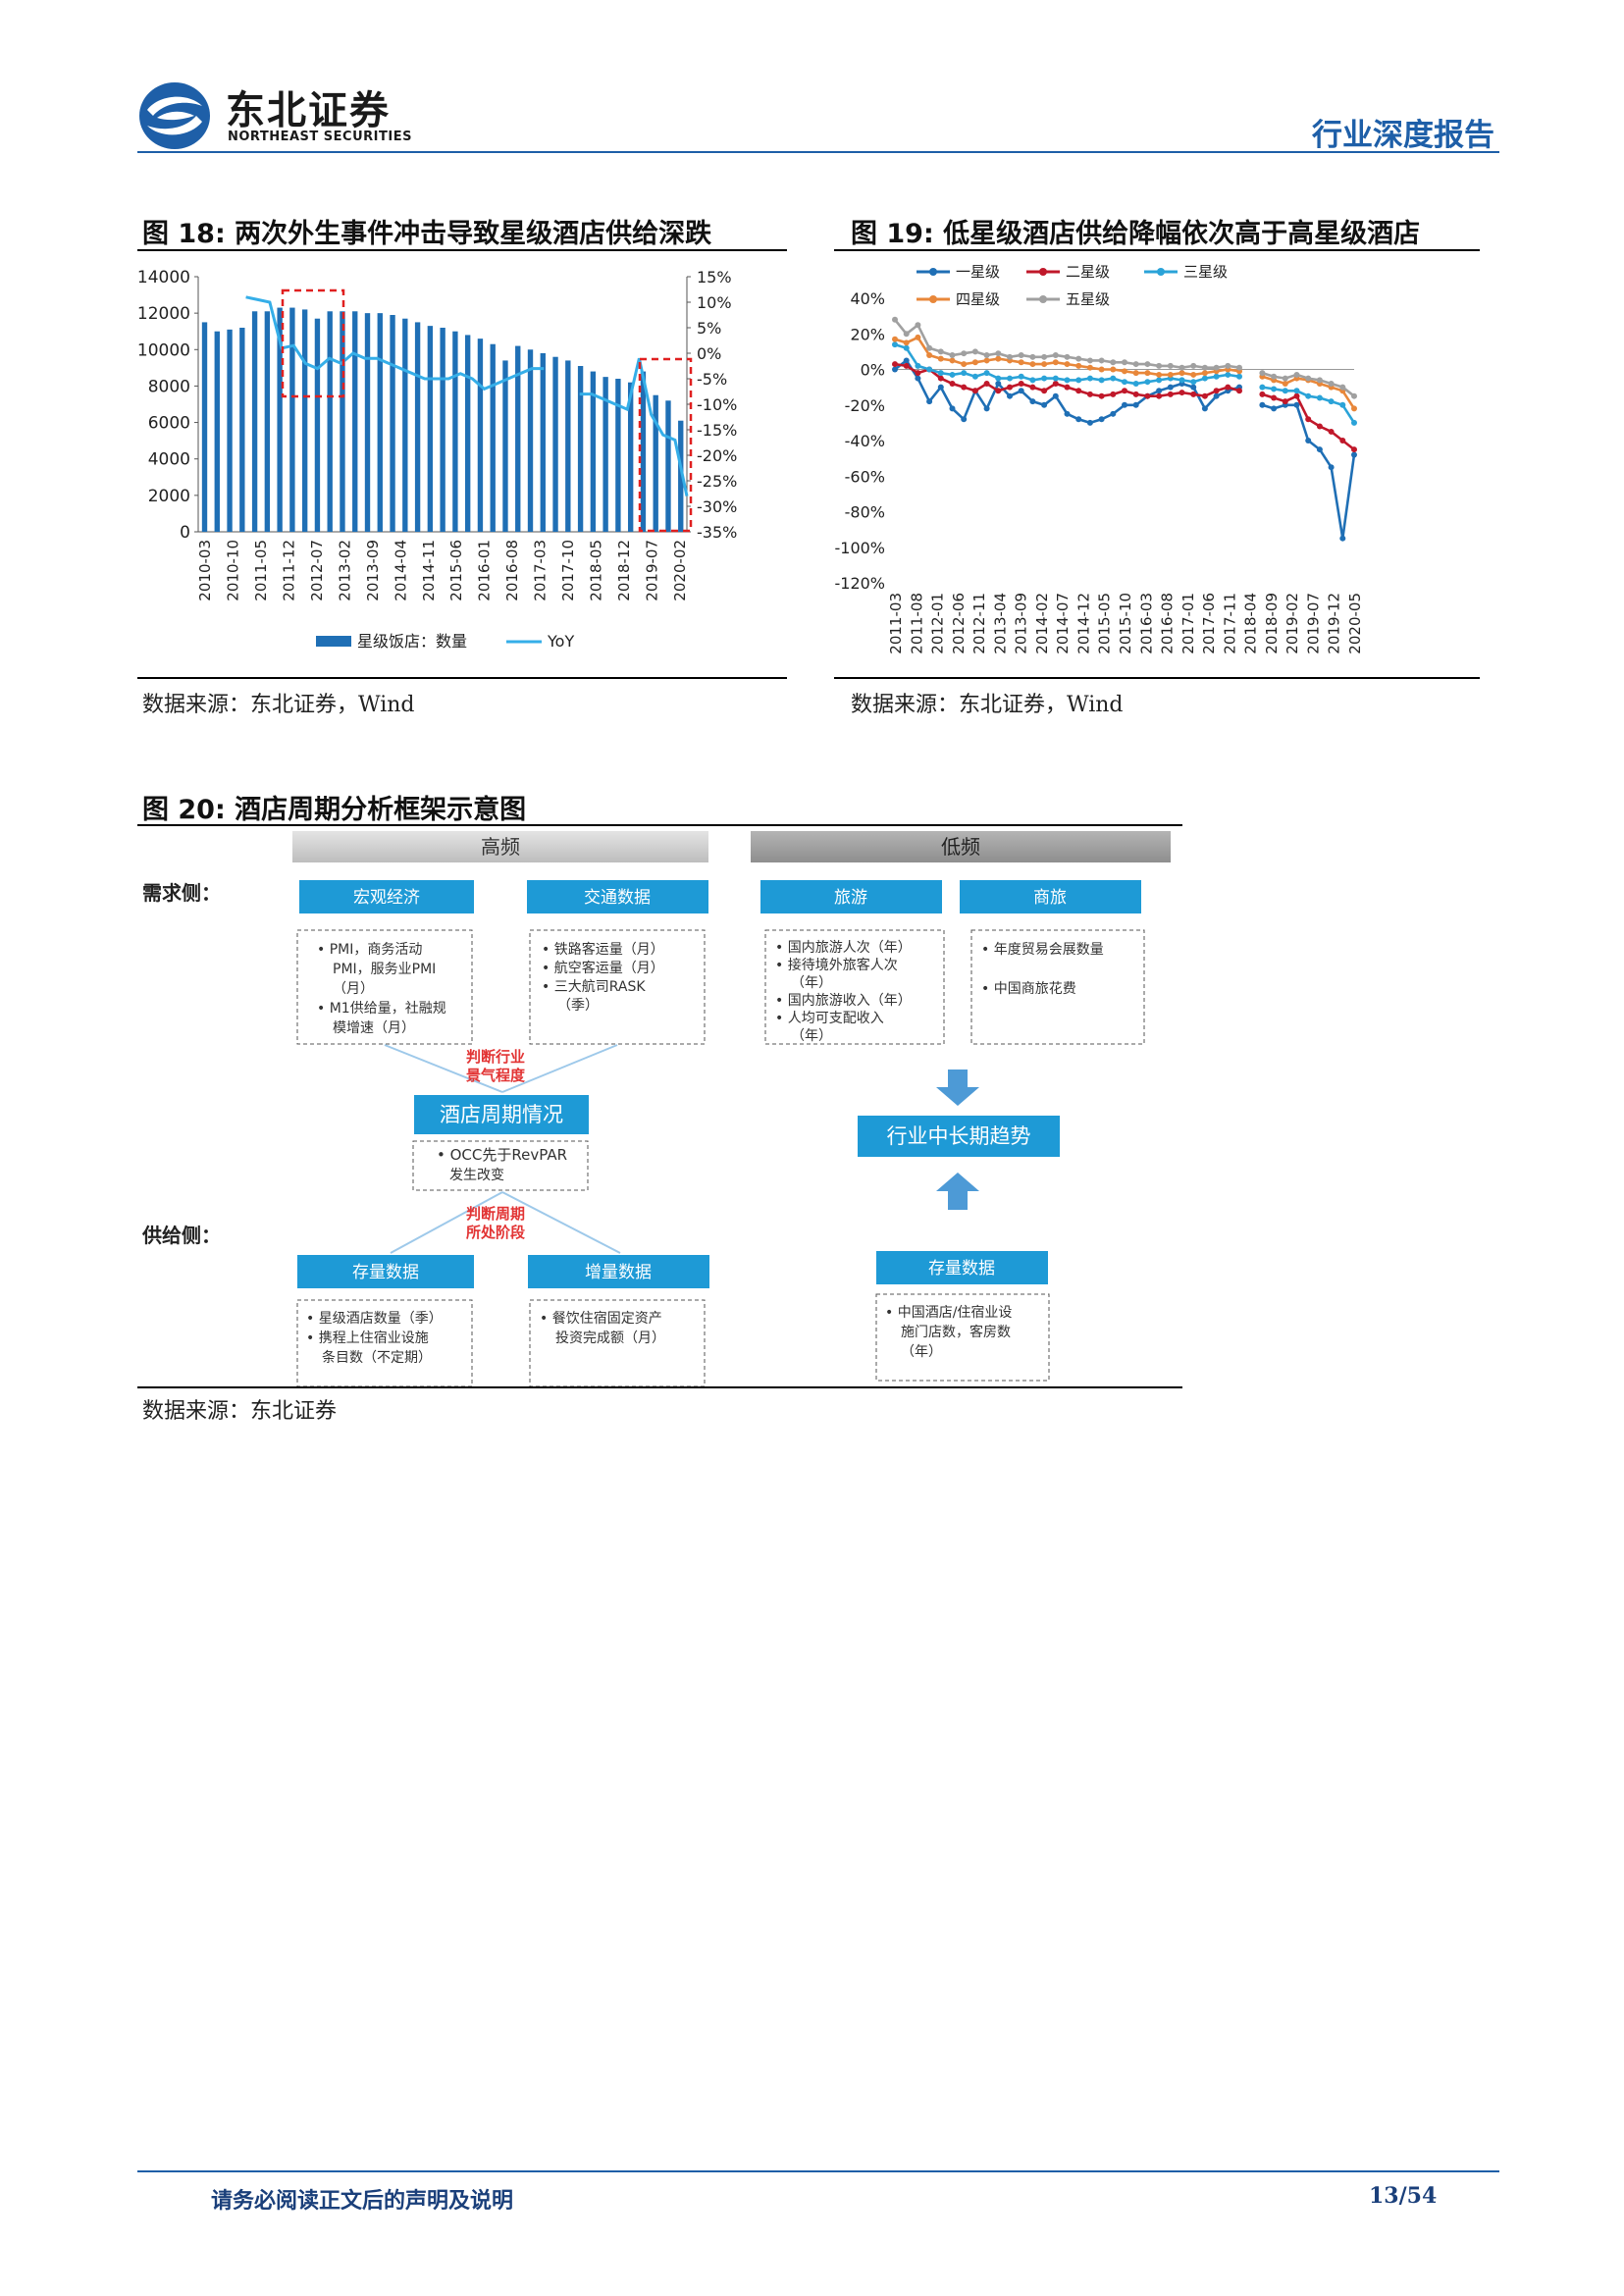 This screenshot has height=2296, width=1624. I want to click on page-number: 13/54, so click(1403, 2196).